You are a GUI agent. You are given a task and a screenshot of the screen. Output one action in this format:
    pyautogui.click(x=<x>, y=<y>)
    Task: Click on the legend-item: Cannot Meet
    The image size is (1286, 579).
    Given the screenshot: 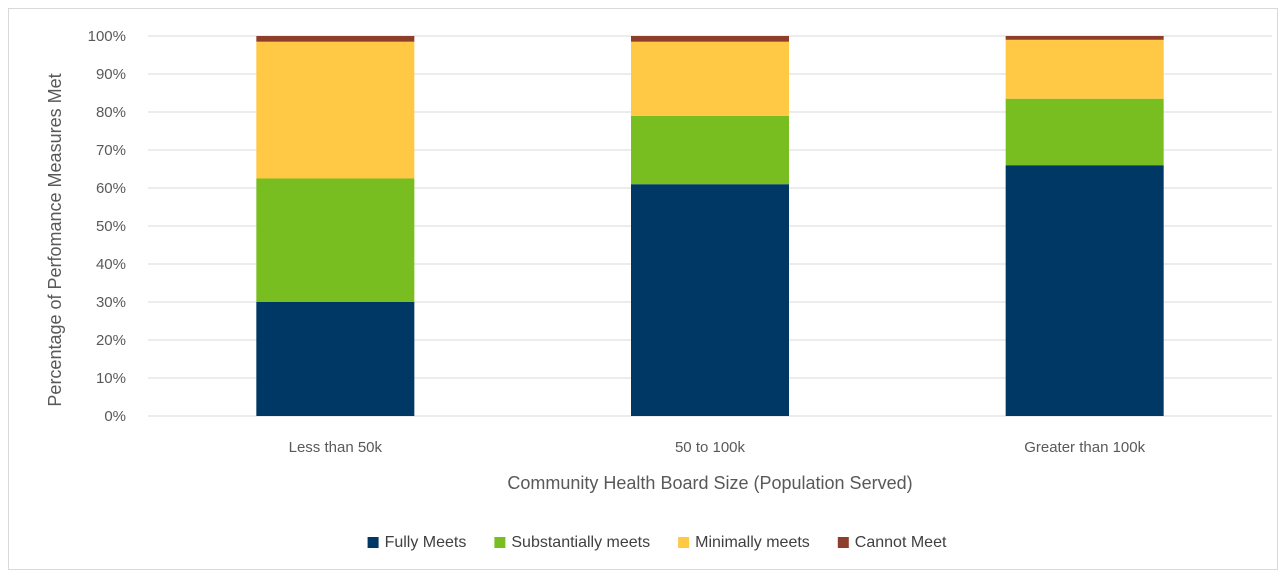 What is the action you would take?
    pyautogui.click(x=892, y=542)
    